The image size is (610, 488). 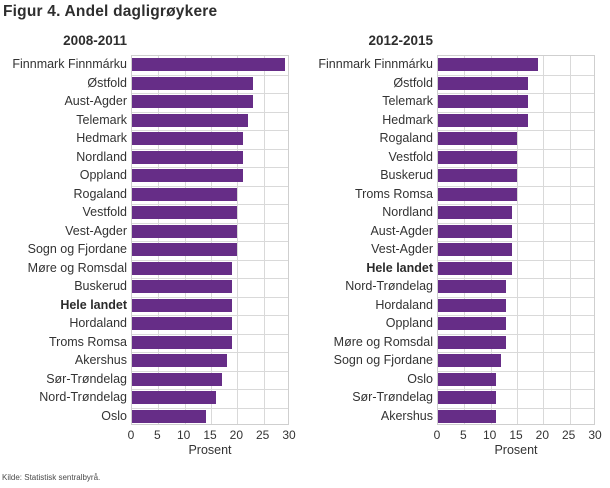 I want to click on x-tick-label: 15, so click(x=516, y=435).